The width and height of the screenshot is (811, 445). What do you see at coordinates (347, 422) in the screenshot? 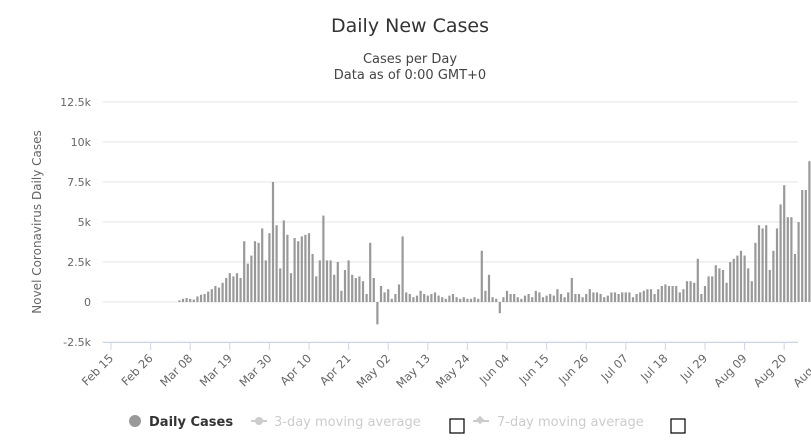
I see `legend-label-3-day-average: 3-day moving average` at bounding box center [347, 422].